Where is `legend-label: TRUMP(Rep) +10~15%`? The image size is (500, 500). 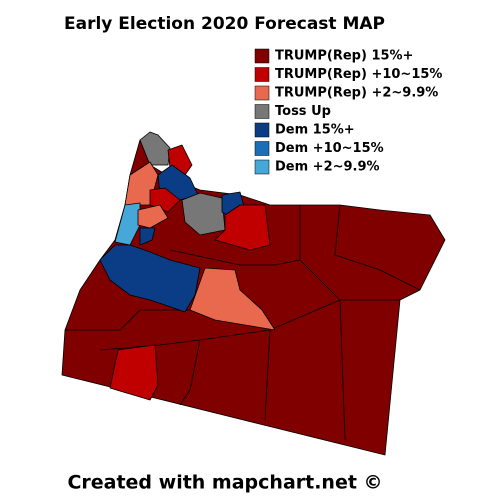
legend-label: TRUMP(Rep) +10~15% is located at coordinates (358, 74).